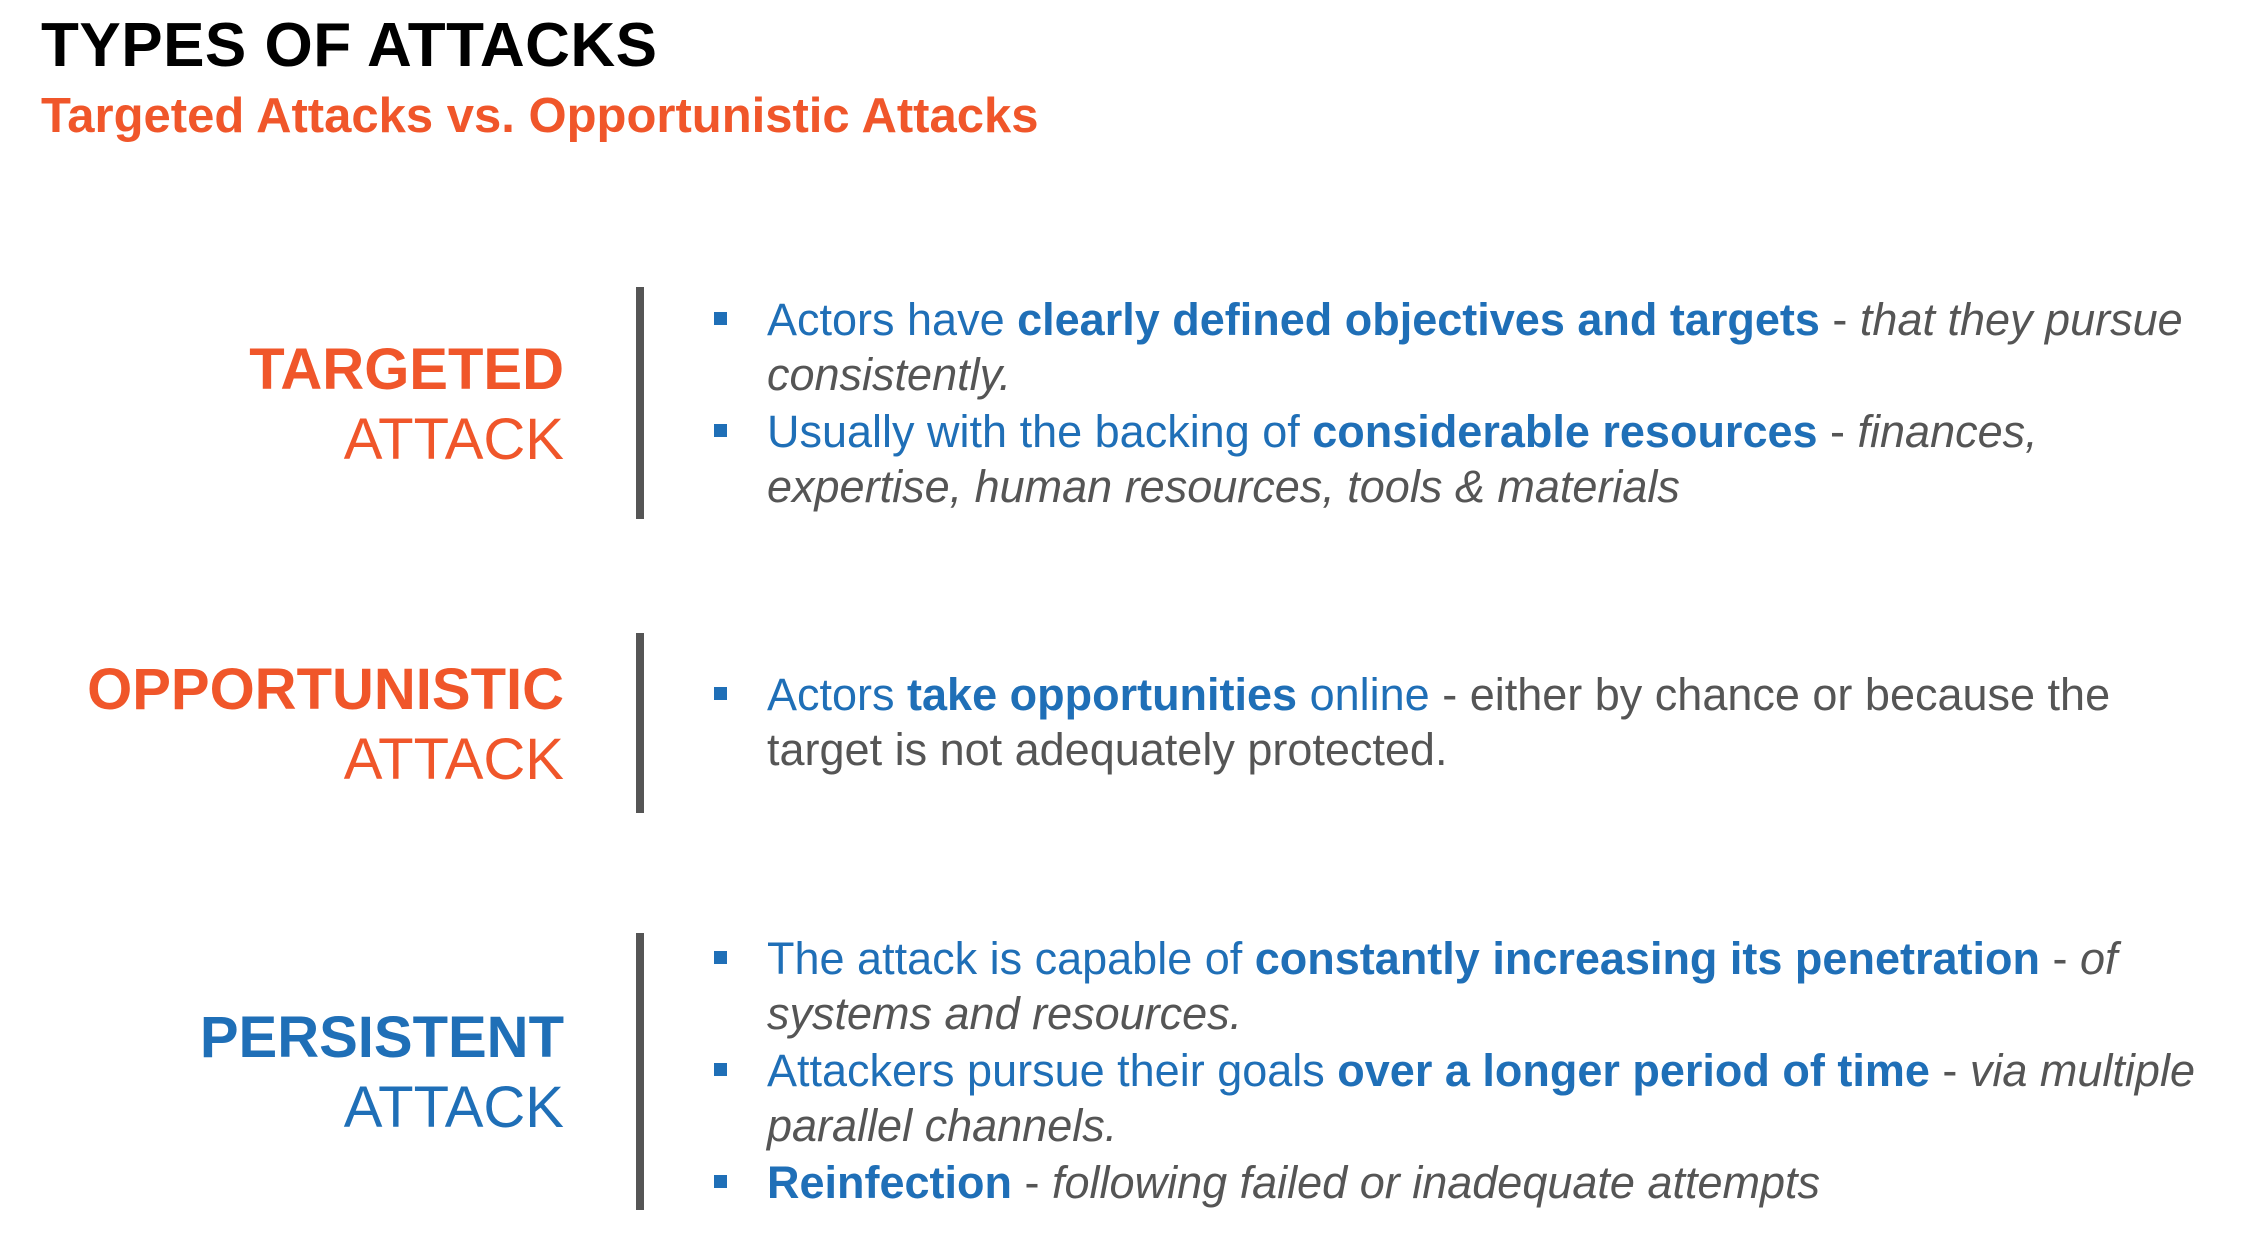 The height and width of the screenshot is (1255, 2259). I want to click on section-label-strong: OPPORTUNISTIC, so click(325, 689).